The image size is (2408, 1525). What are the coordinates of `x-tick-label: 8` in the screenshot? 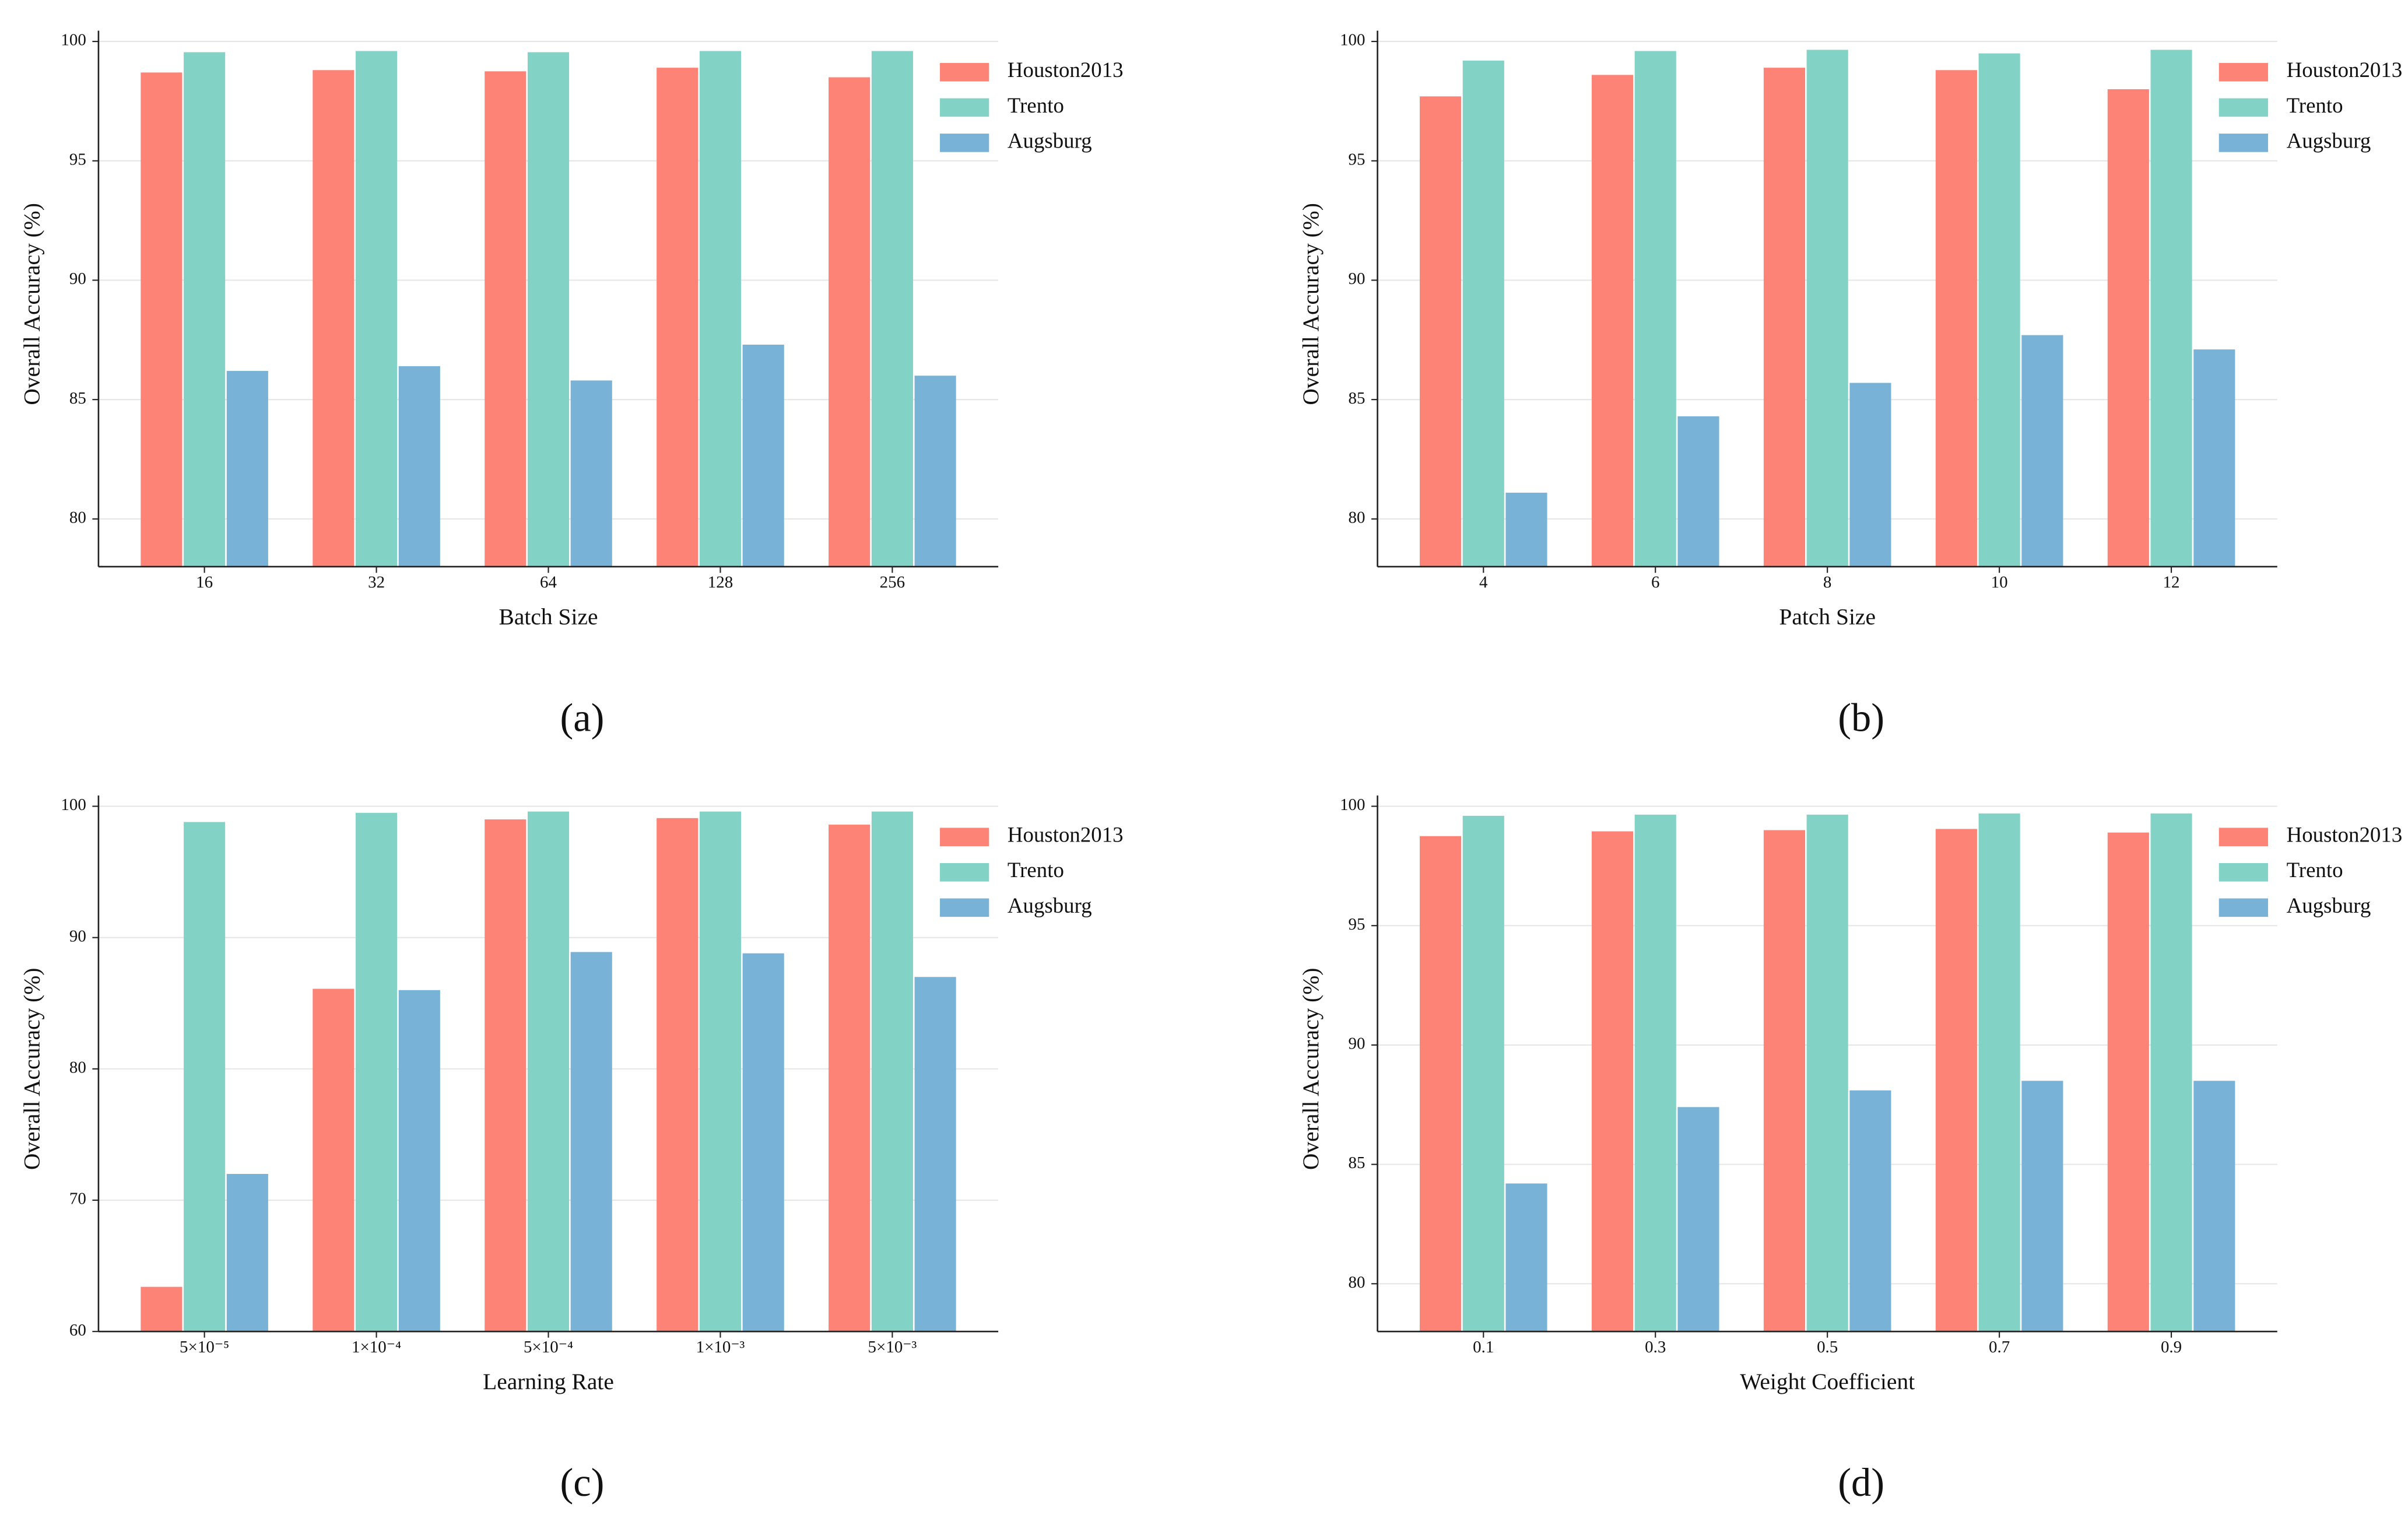 It's located at (1827, 582).